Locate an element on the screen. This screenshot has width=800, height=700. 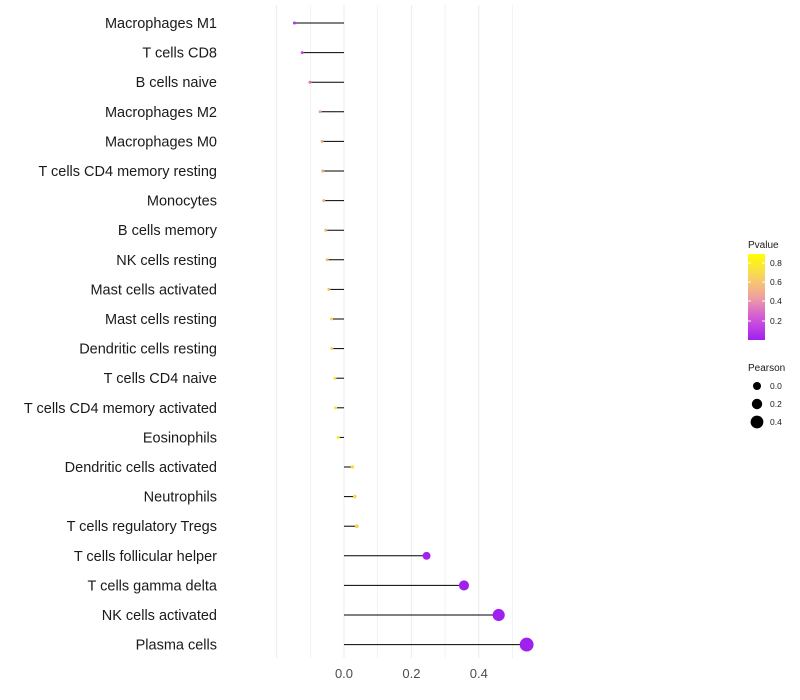
pvalue-legend: Pvalue 0.8 0.6 0.4 0.2 is located at coordinates (765, 290).